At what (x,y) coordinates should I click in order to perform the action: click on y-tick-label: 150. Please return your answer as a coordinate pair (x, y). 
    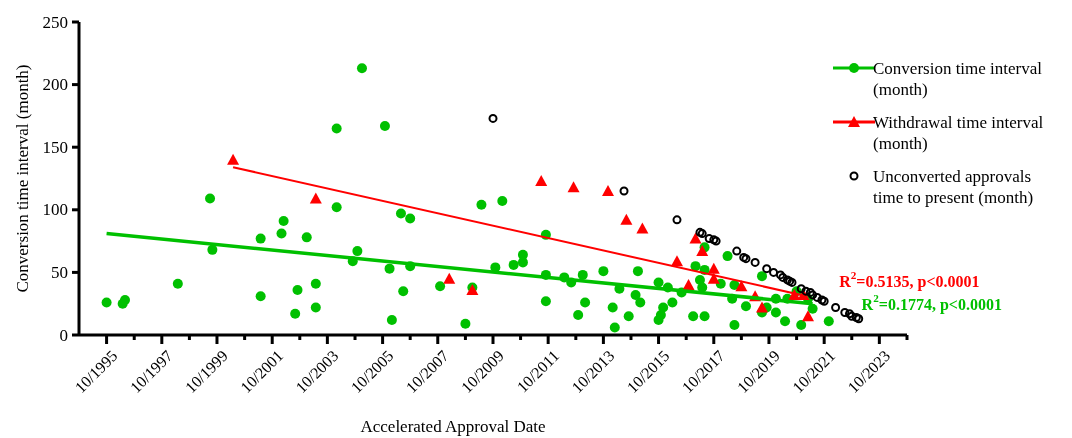
    Looking at the image, I should click on (55, 147).